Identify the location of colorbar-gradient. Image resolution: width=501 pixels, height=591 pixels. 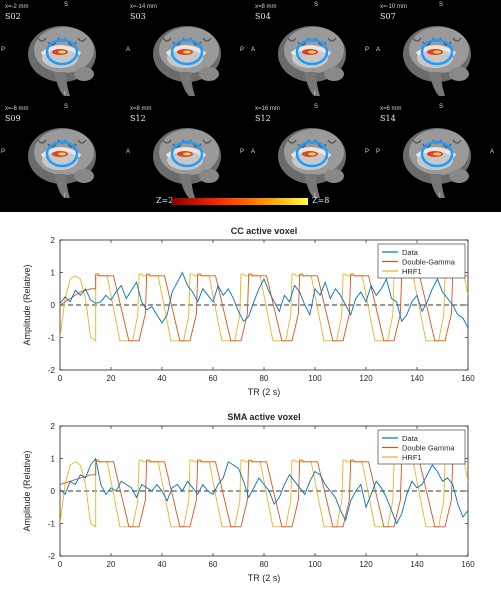
(240, 201).